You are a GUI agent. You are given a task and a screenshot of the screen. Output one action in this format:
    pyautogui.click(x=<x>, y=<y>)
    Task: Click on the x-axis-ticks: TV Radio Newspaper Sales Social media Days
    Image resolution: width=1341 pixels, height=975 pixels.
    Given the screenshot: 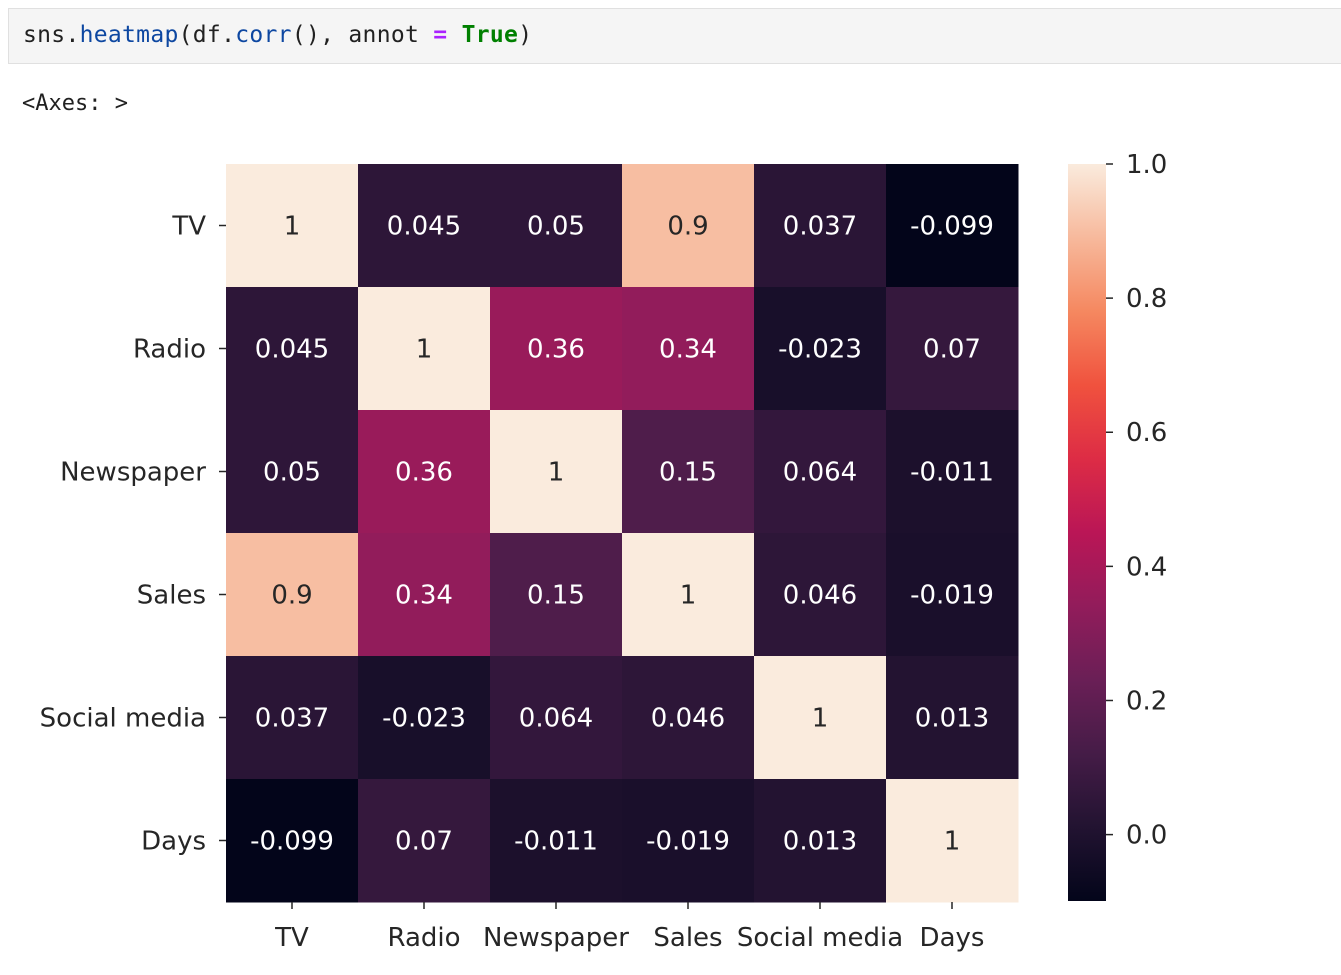 What is the action you would take?
    pyautogui.click(x=629, y=927)
    